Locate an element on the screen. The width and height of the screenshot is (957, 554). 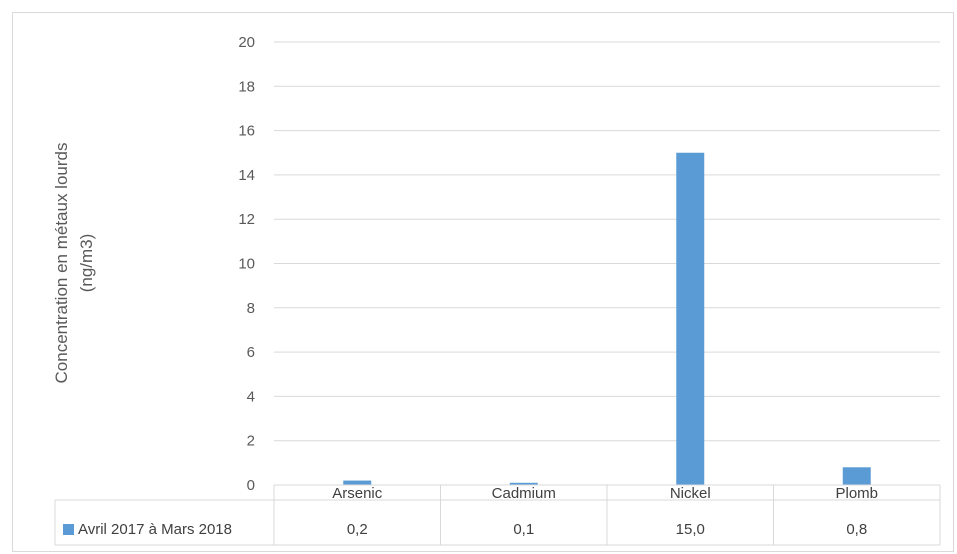
y-axis-label-line1: Concentration en métaux lourds is located at coordinates (61, 263).